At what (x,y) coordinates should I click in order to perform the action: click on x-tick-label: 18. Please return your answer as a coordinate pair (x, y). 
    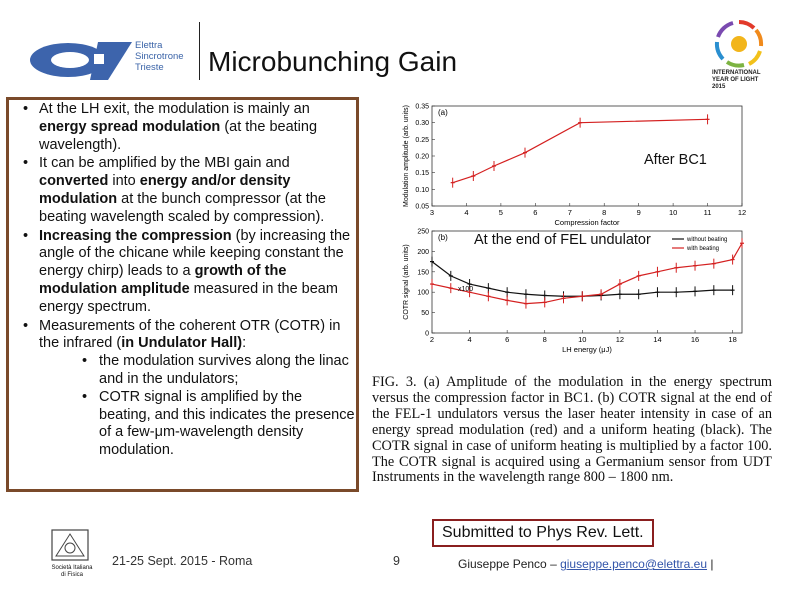
    Looking at the image, I should click on (732, 339).